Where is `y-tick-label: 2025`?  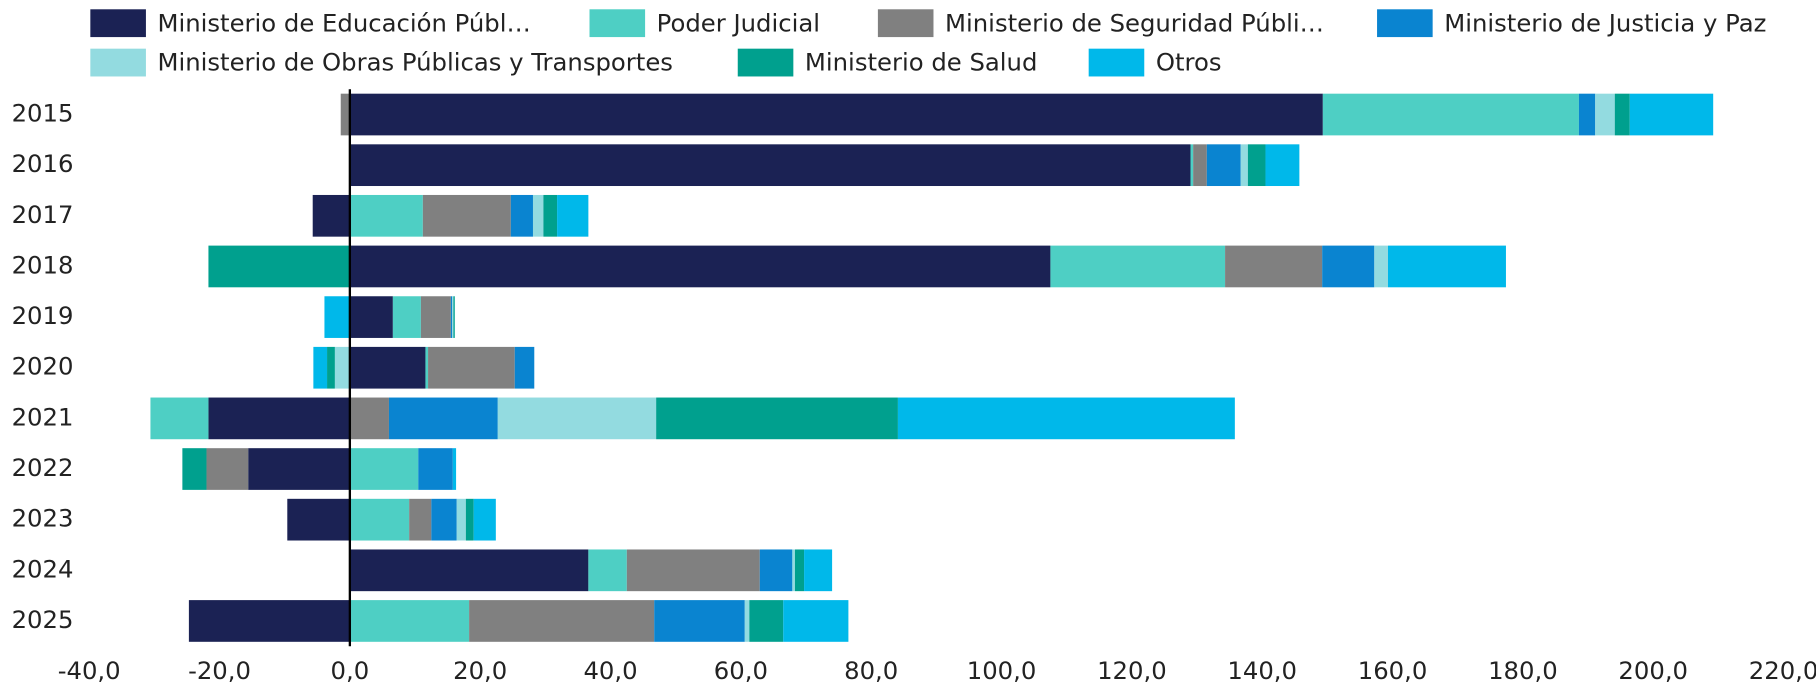 y-tick-label: 2025 is located at coordinates (43, 619).